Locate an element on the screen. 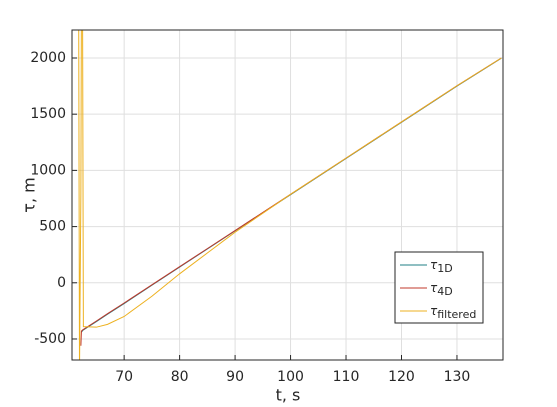 This screenshot has height=407, width=557. legend-label: τfiltered is located at coordinates (453, 313).